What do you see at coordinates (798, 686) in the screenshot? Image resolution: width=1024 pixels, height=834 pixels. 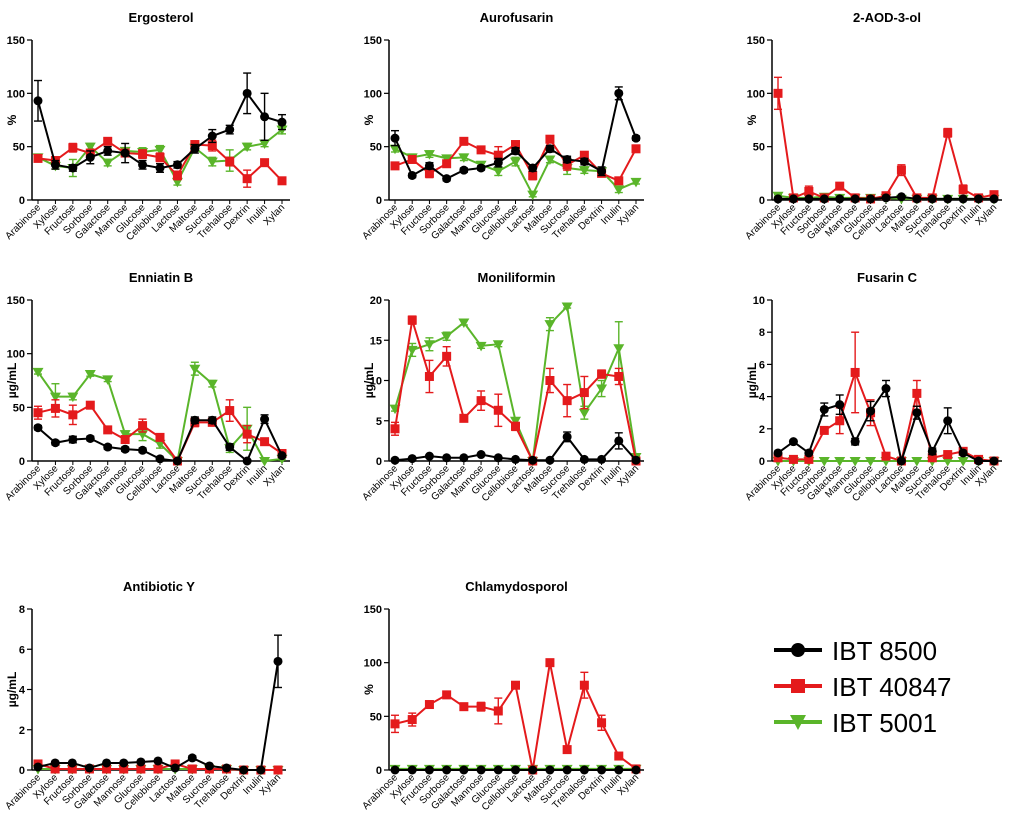 I see `legend-square-marker-icon` at bounding box center [798, 686].